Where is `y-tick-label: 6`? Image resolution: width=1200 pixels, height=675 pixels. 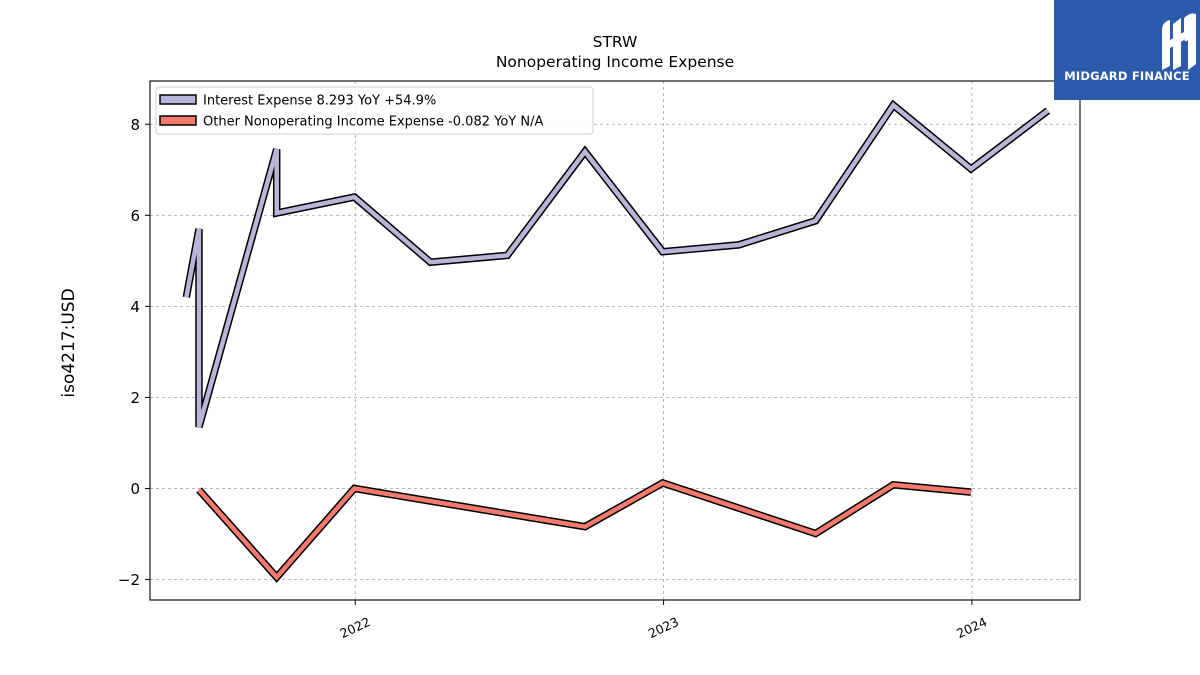 y-tick-label: 6 is located at coordinates (135, 216).